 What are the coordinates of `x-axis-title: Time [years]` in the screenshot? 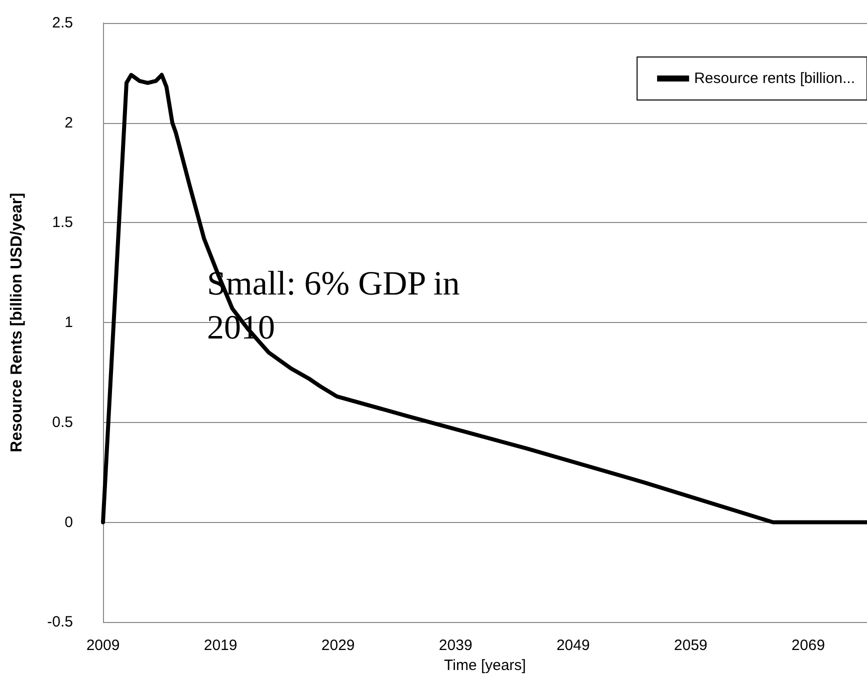 It's located at (485, 665).